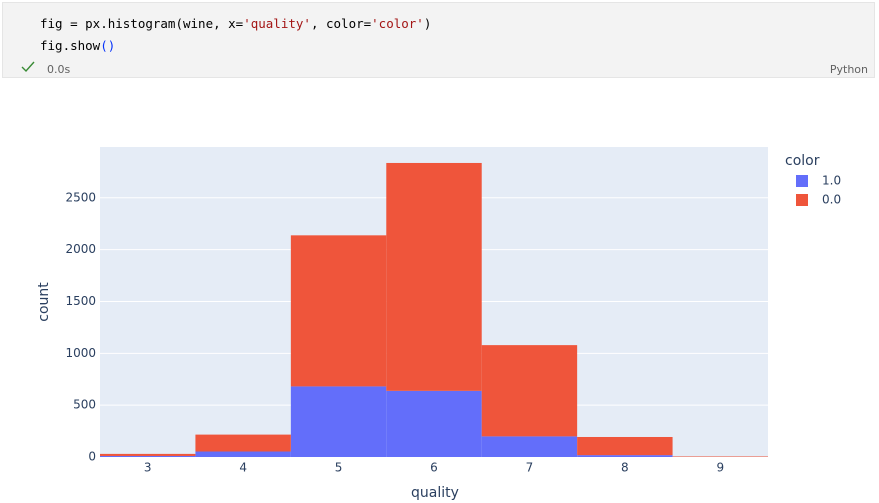 This screenshot has width=879, height=503. What do you see at coordinates (848, 69) in the screenshot?
I see `language: Python` at bounding box center [848, 69].